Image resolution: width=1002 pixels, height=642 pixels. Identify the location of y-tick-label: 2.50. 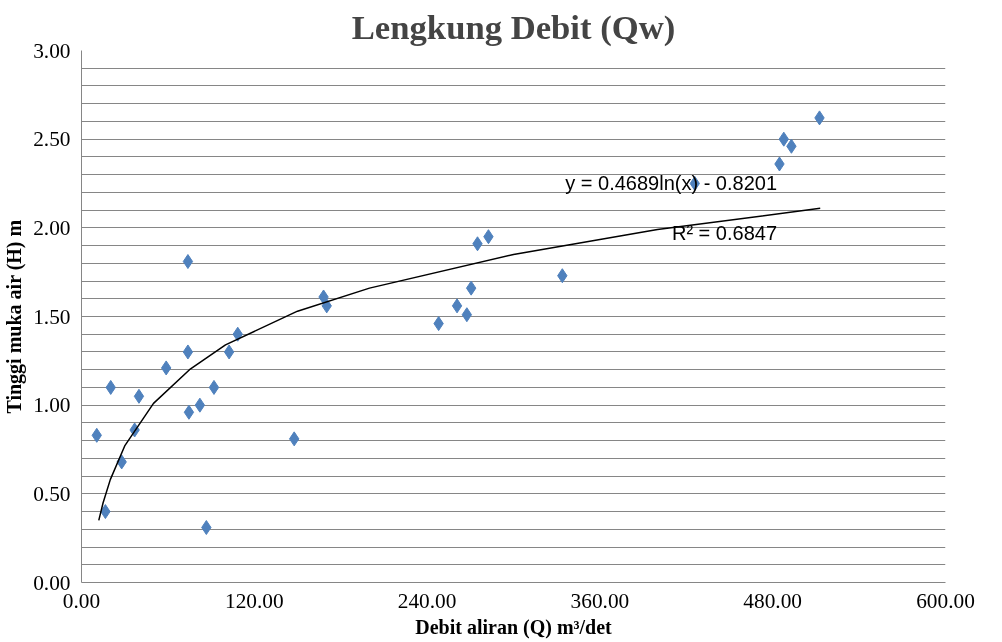
(52, 139).